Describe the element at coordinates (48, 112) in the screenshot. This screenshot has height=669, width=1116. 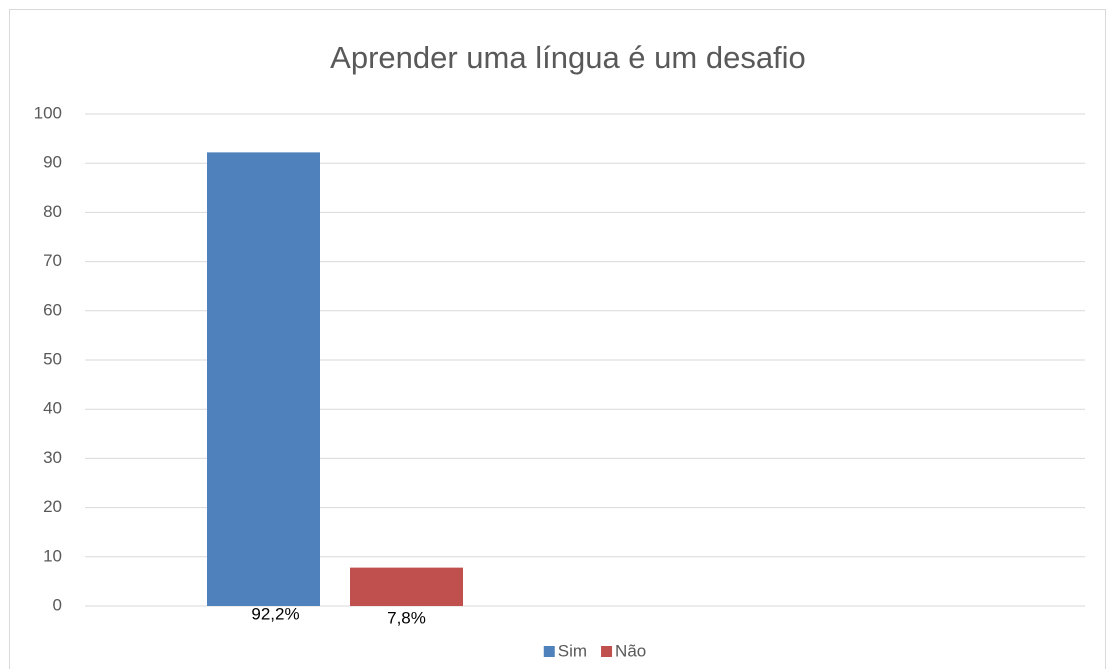
I see `y-tick-label: 100` at that location.